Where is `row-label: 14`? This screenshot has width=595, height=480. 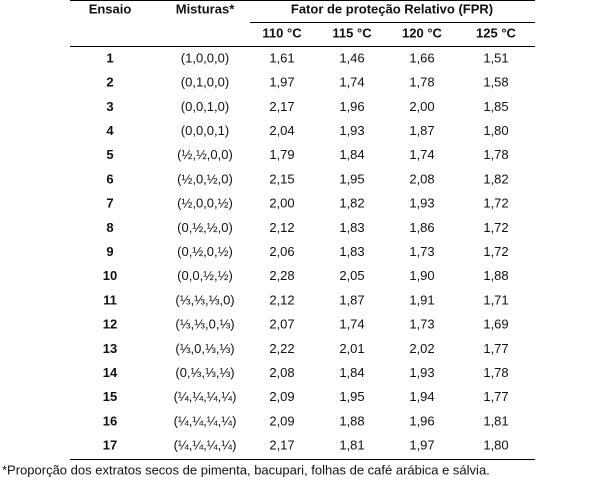 row-label: 14 is located at coordinates (110, 372).